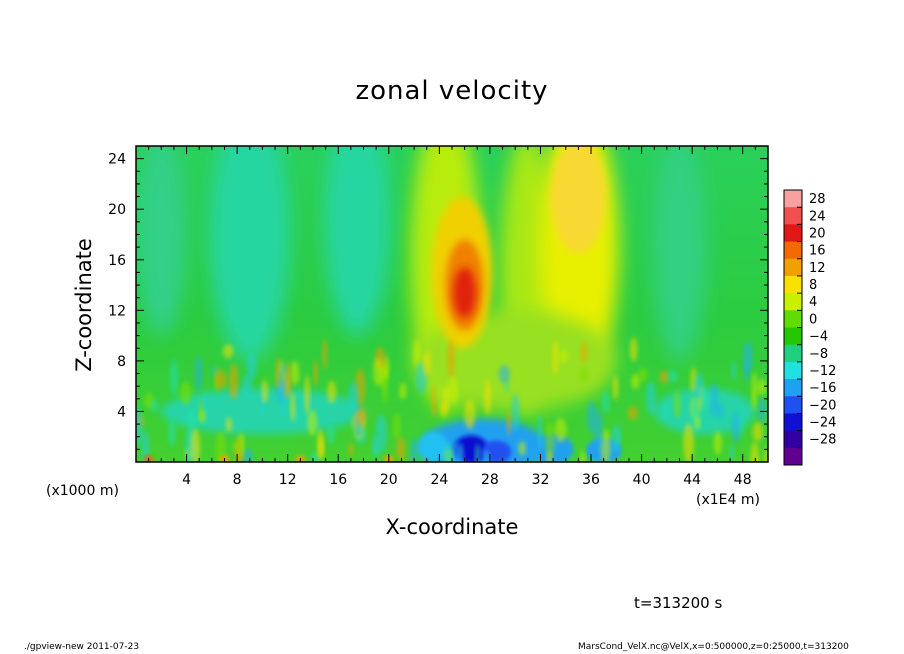 This screenshot has width=904, height=654. I want to click on time-annotation: t=313200 s, so click(678, 603).